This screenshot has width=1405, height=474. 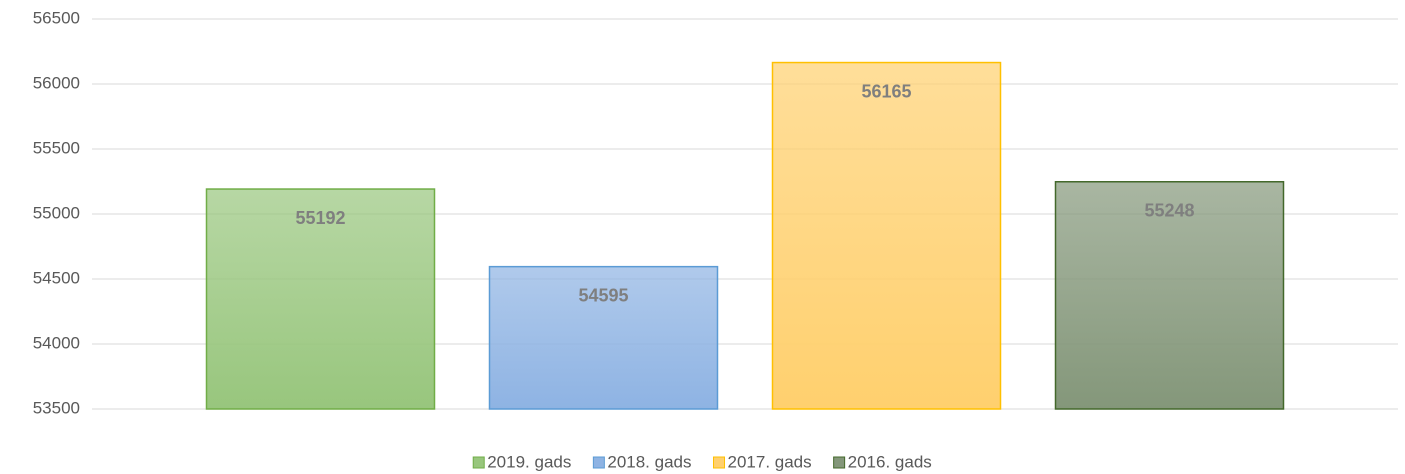 I want to click on value-label: 54595, so click(x=603, y=295).